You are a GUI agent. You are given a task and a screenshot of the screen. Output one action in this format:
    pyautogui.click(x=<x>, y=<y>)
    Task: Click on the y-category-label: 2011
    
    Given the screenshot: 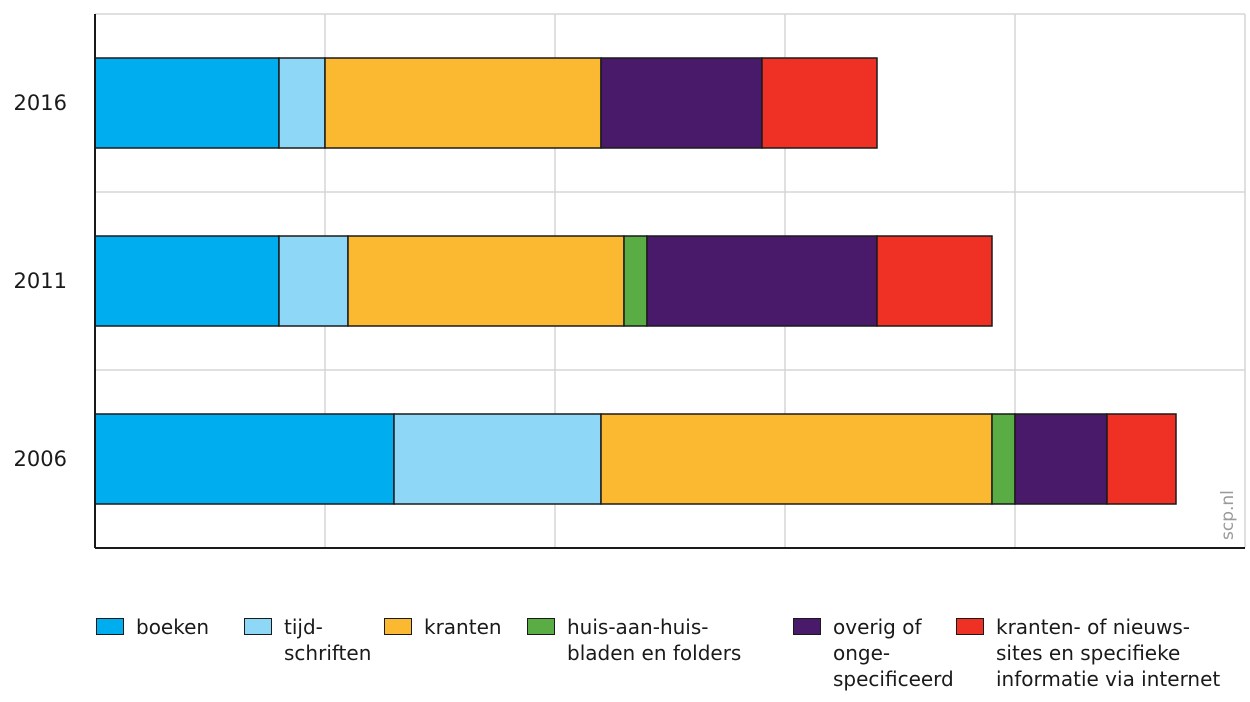 What is the action you would take?
    pyautogui.click(x=40, y=281)
    